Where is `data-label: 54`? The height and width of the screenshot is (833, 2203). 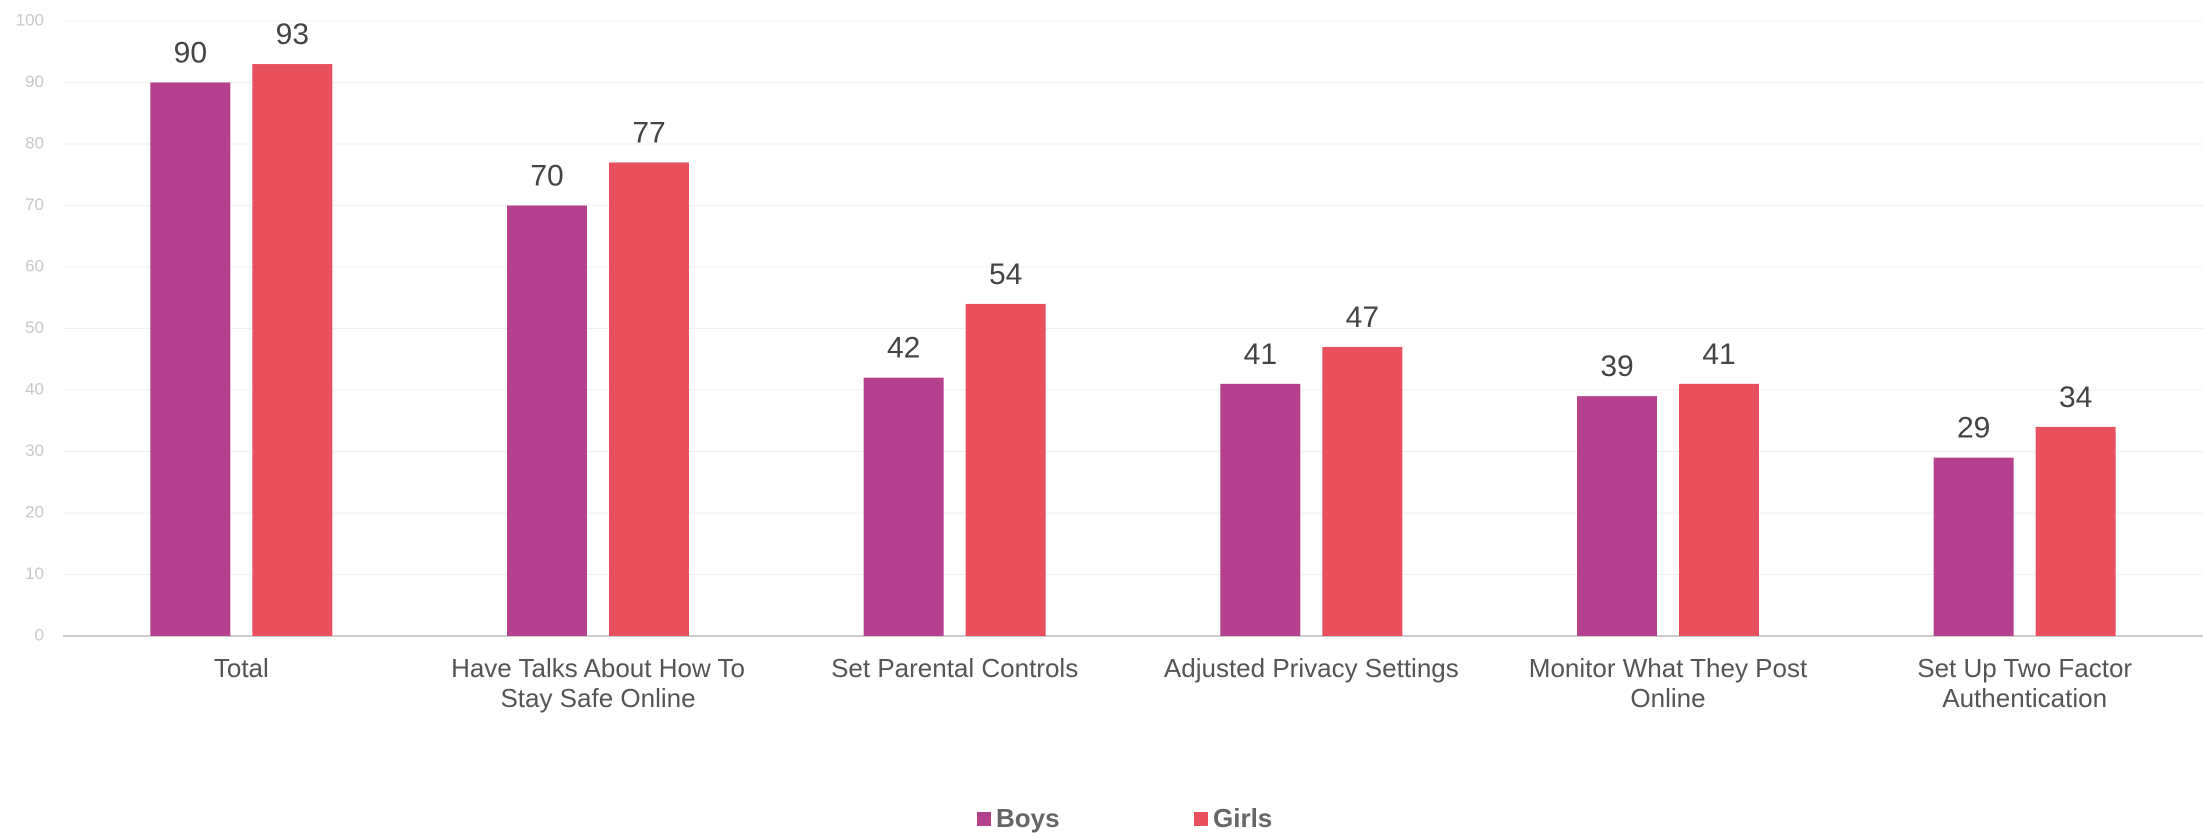 data-label: 54 is located at coordinates (1005, 274).